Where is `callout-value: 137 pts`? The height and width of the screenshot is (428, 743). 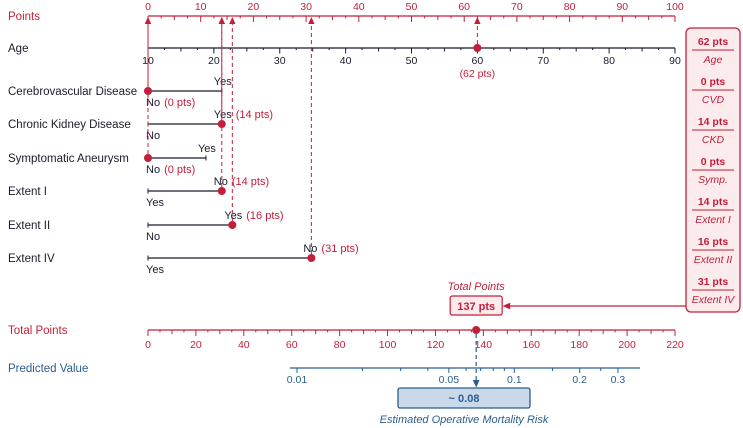 callout-value: 137 pts is located at coordinates (476, 307).